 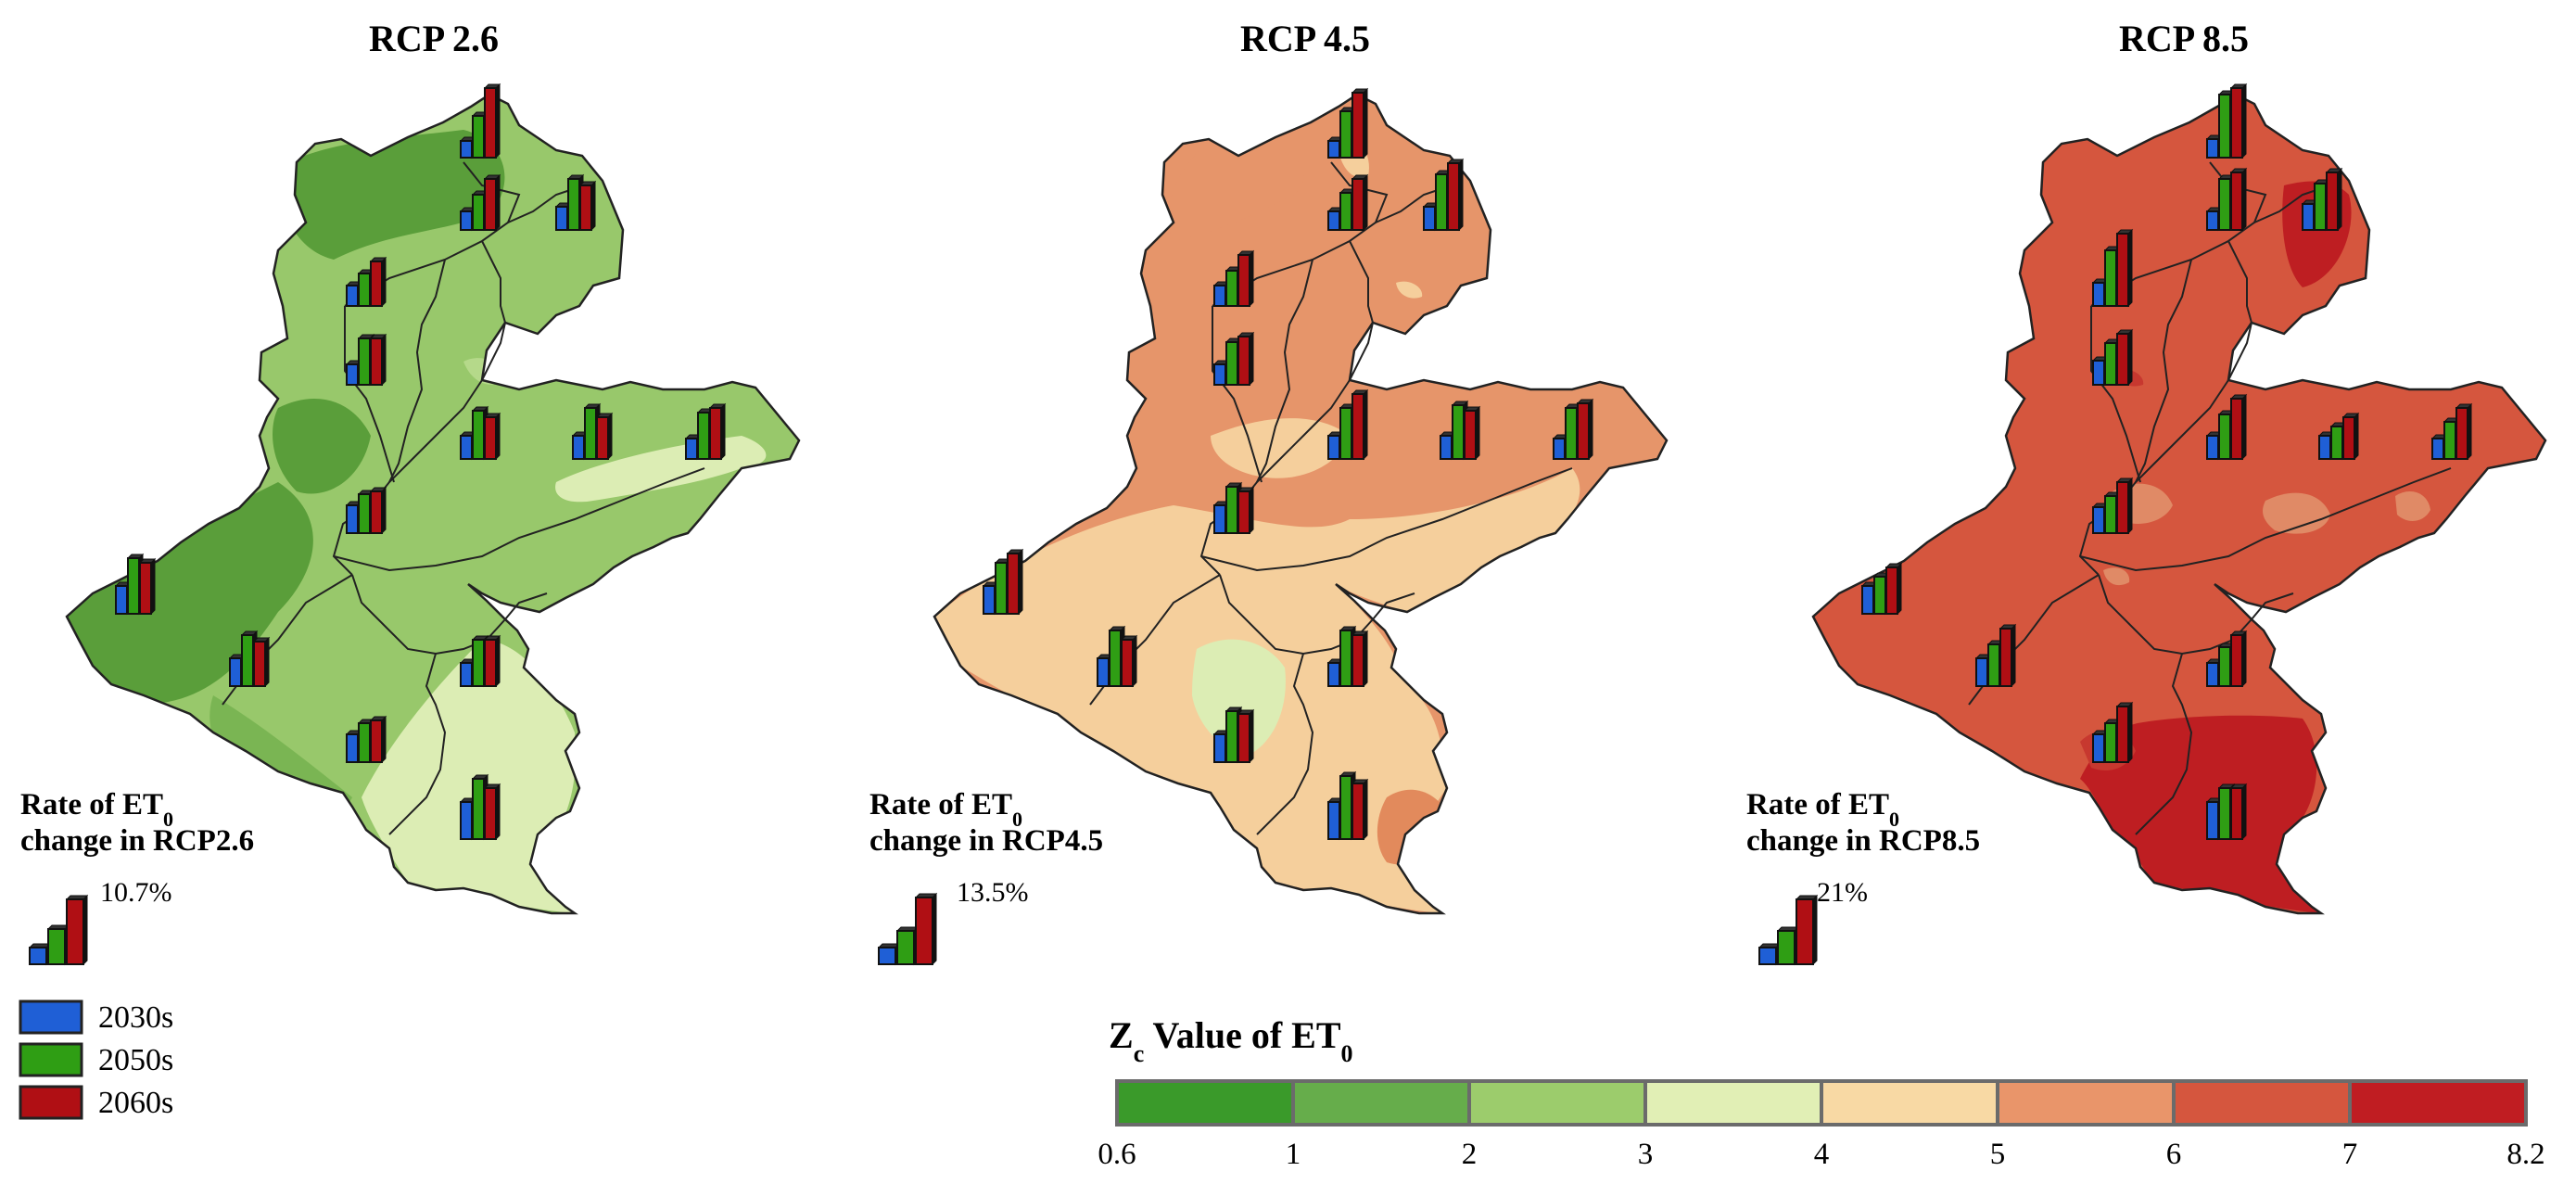 What do you see at coordinates (1305, 39) in the screenshot?
I see `panel-title: RCP 4.5` at bounding box center [1305, 39].